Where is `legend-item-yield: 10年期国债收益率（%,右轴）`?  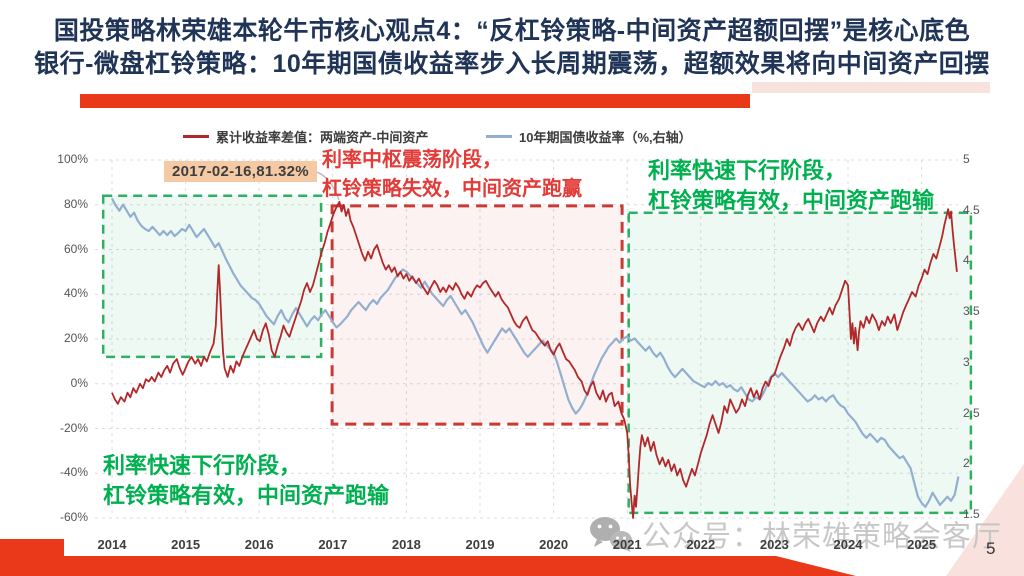 legend-item-yield: 10年期国债收益率（%,右轴） is located at coordinates (589, 136).